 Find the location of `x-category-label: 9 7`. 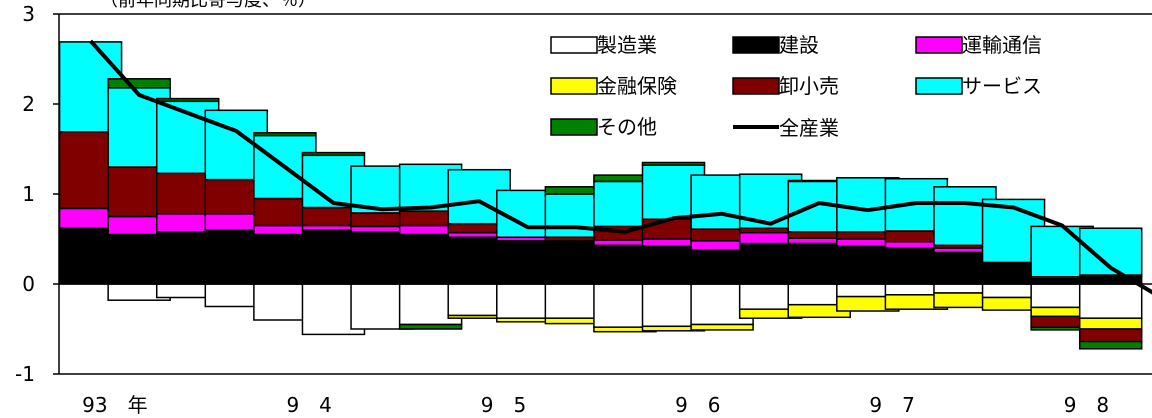

x-category-label: 9 7 is located at coordinates (891, 405).